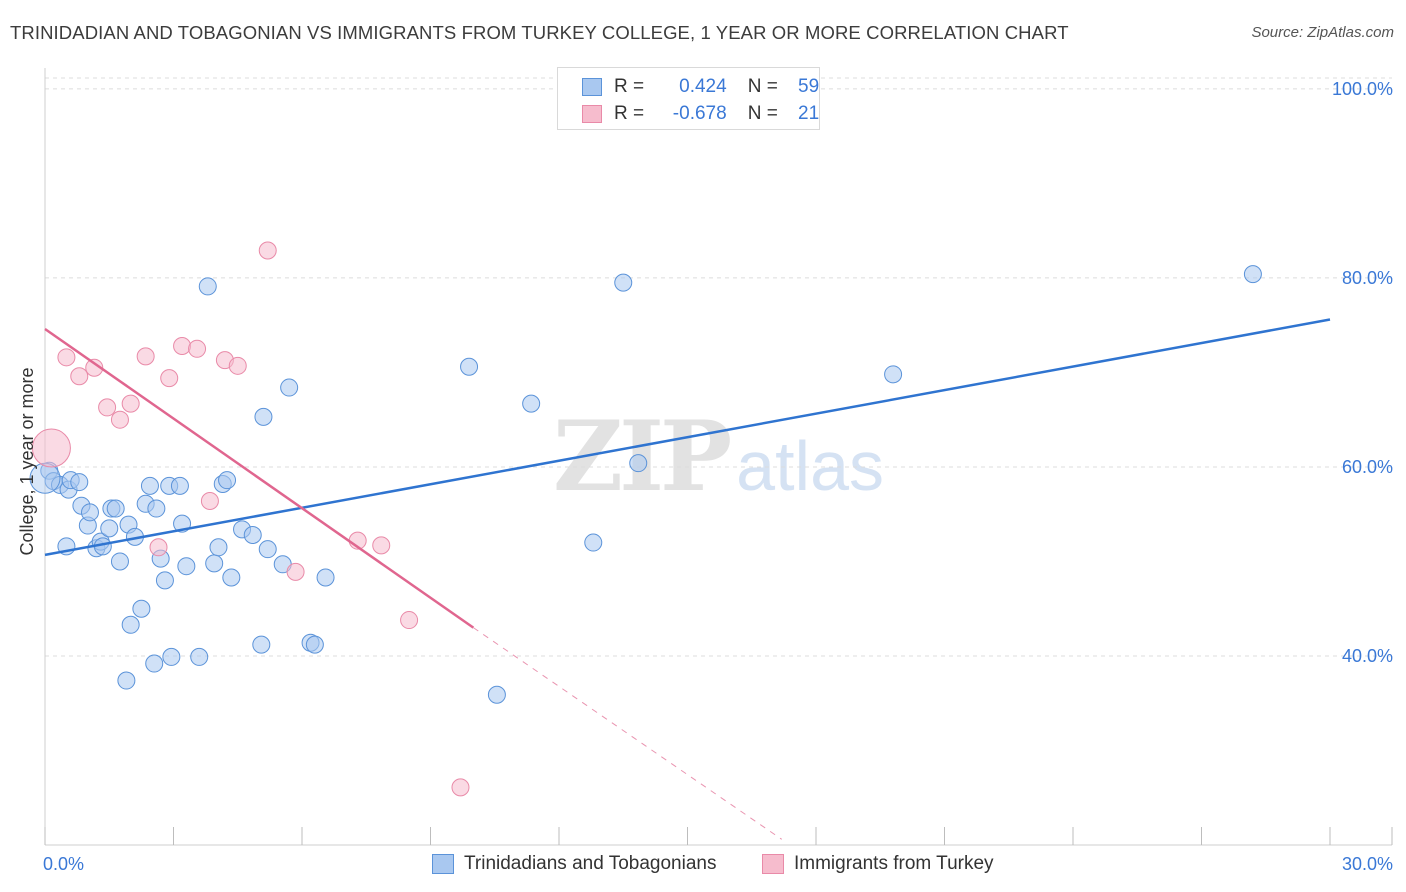  Describe the element at coordinates (1367, 656) in the screenshot. I see `y-tick-label: 40.0%` at that location.